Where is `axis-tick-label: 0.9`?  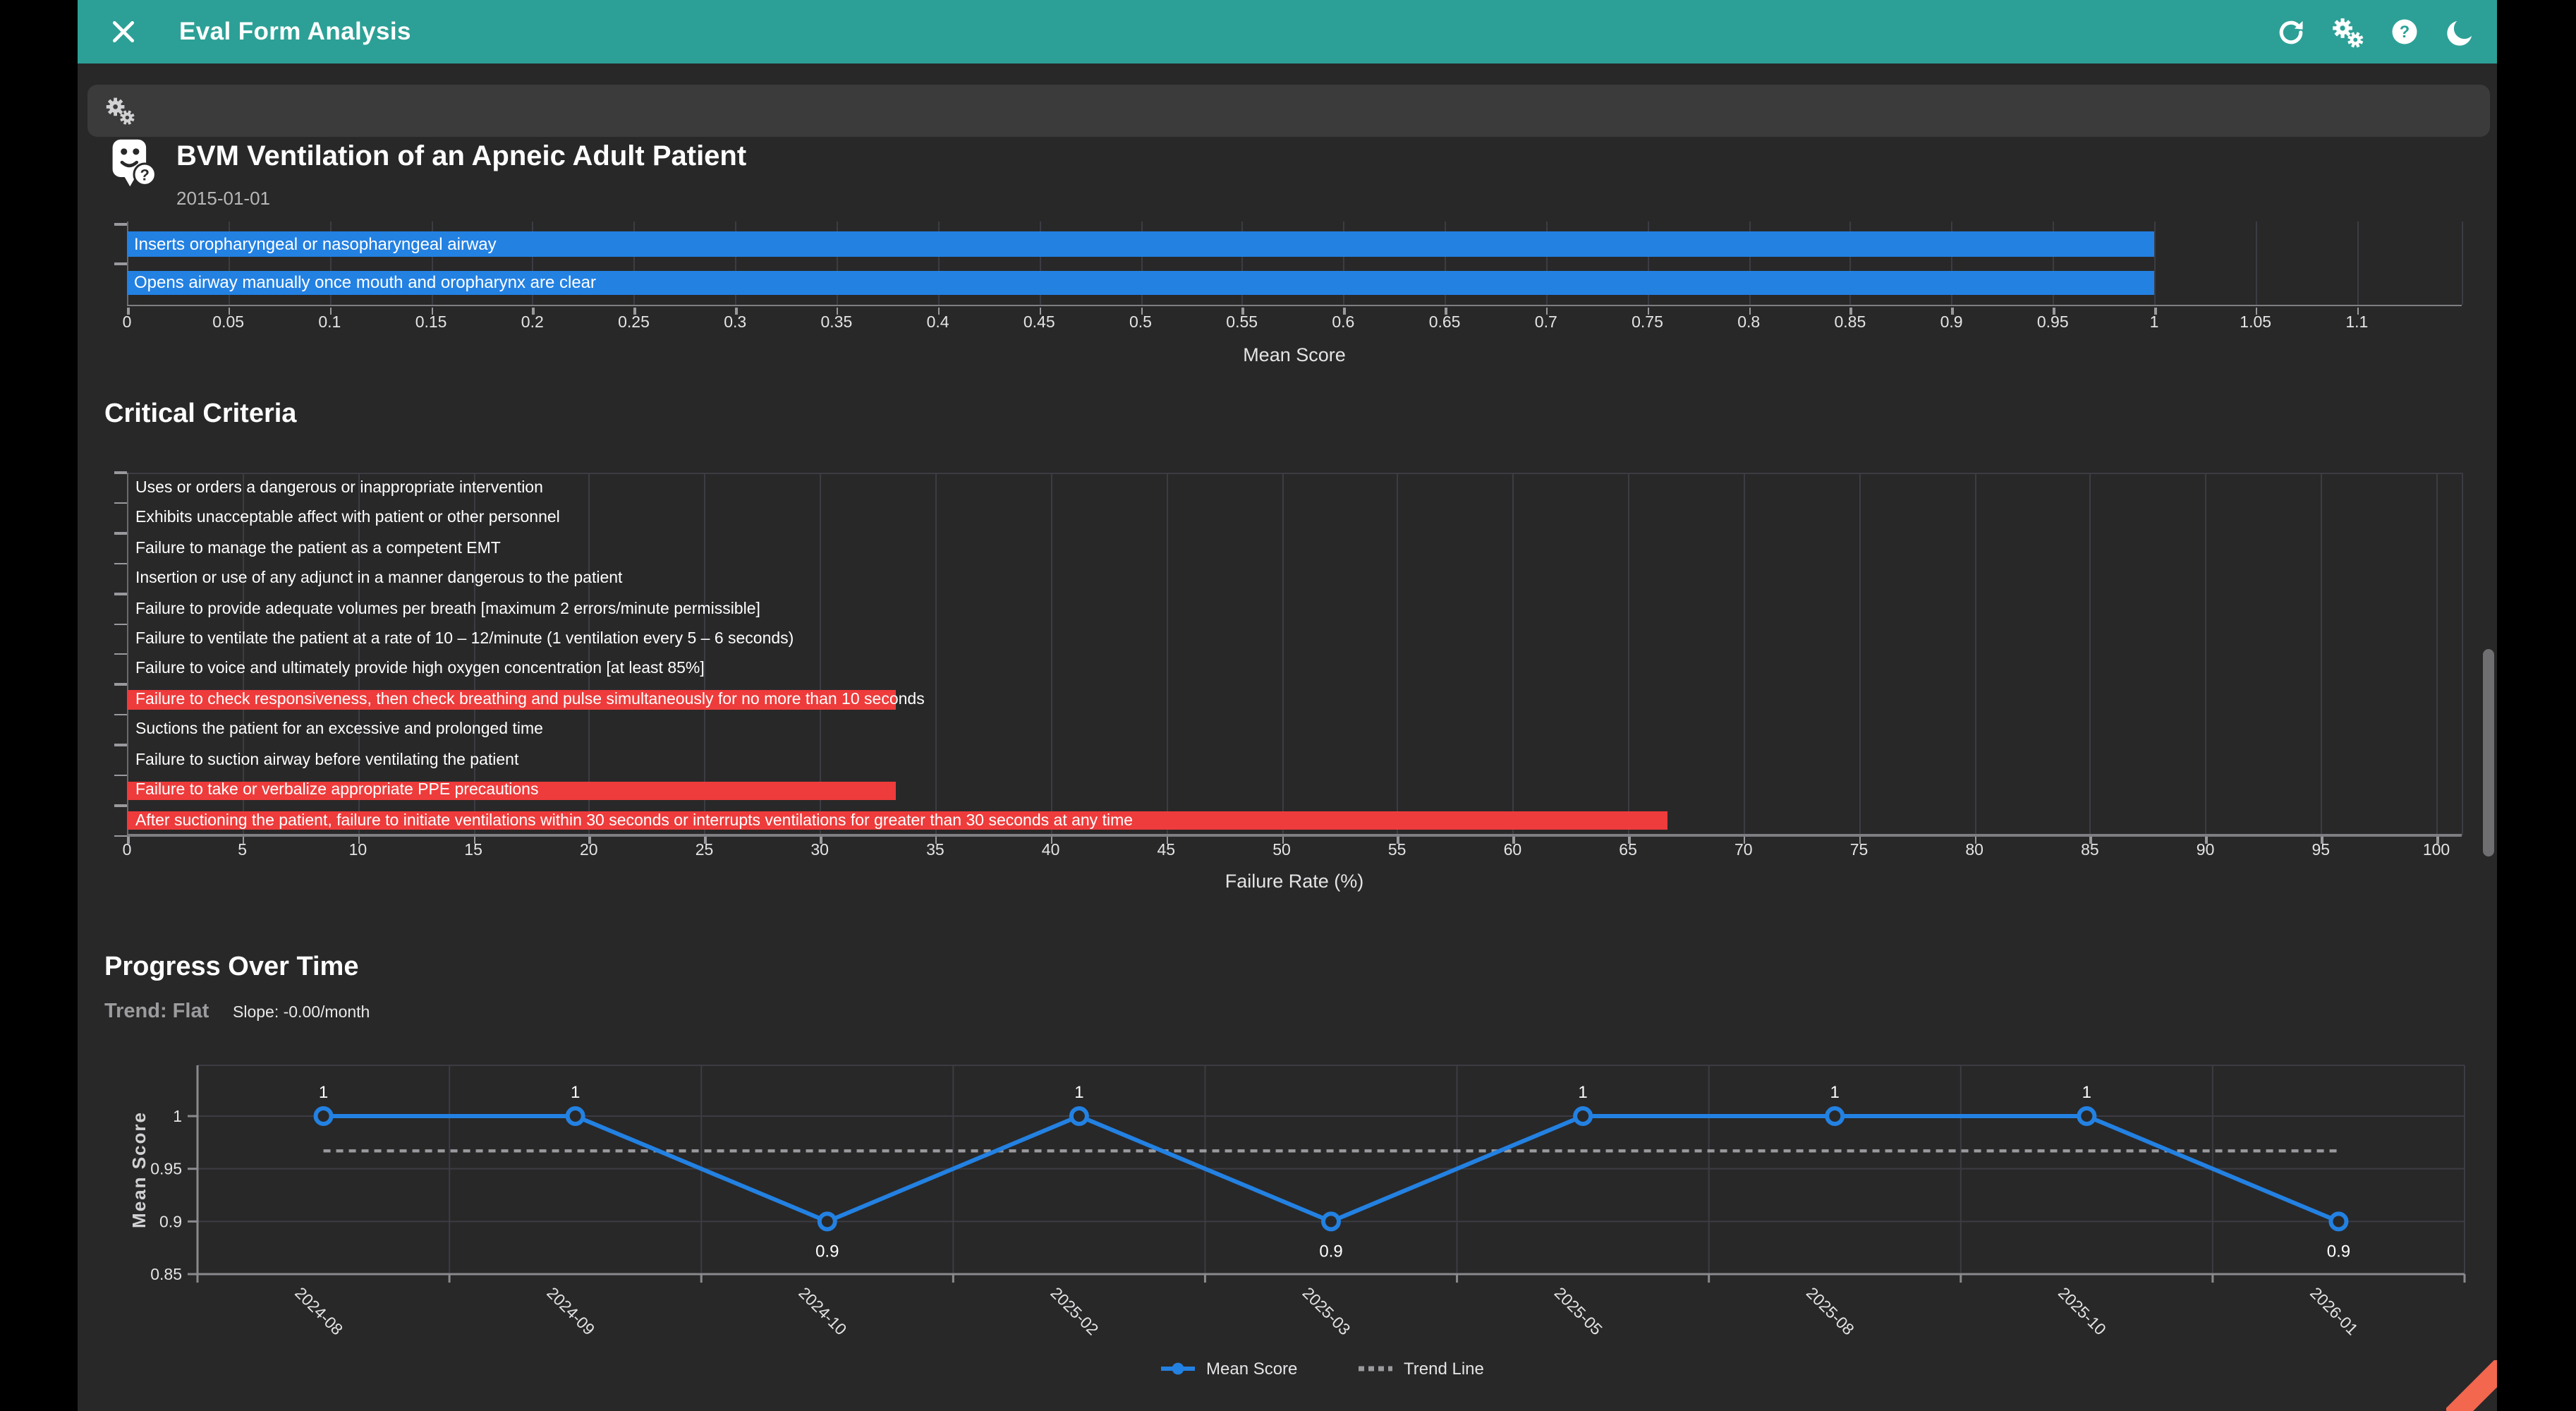
axis-tick-label: 0.9 is located at coordinates (1951, 323).